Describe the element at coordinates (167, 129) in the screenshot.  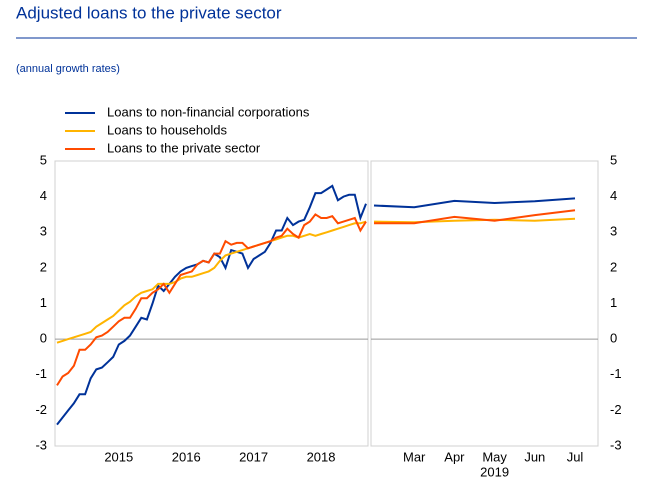
I see `legend-label: Loans to households` at that location.